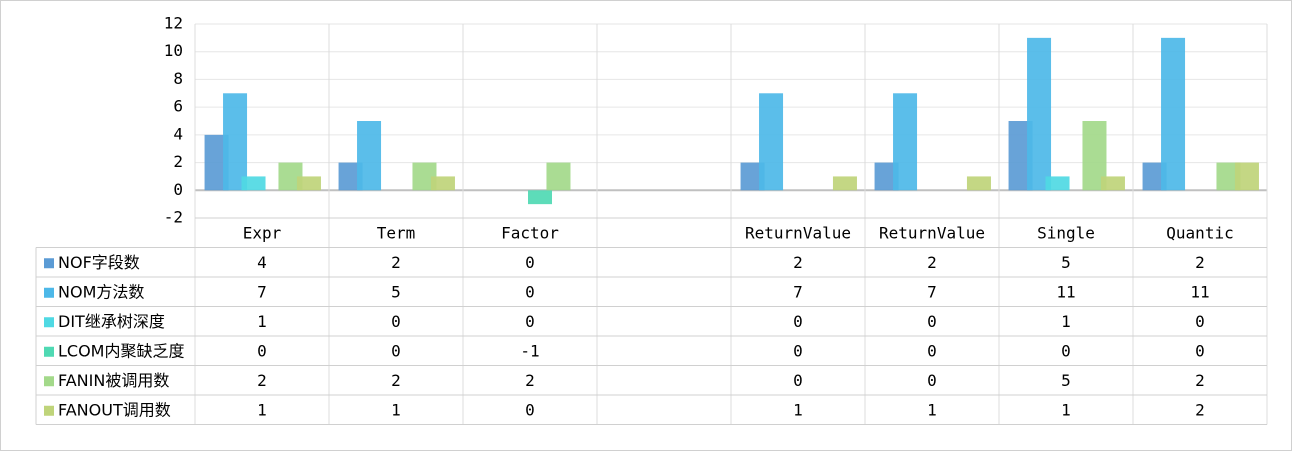  Describe the element at coordinates (173, 217) in the screenshot. I see `y-tick-label: -2` at that location.